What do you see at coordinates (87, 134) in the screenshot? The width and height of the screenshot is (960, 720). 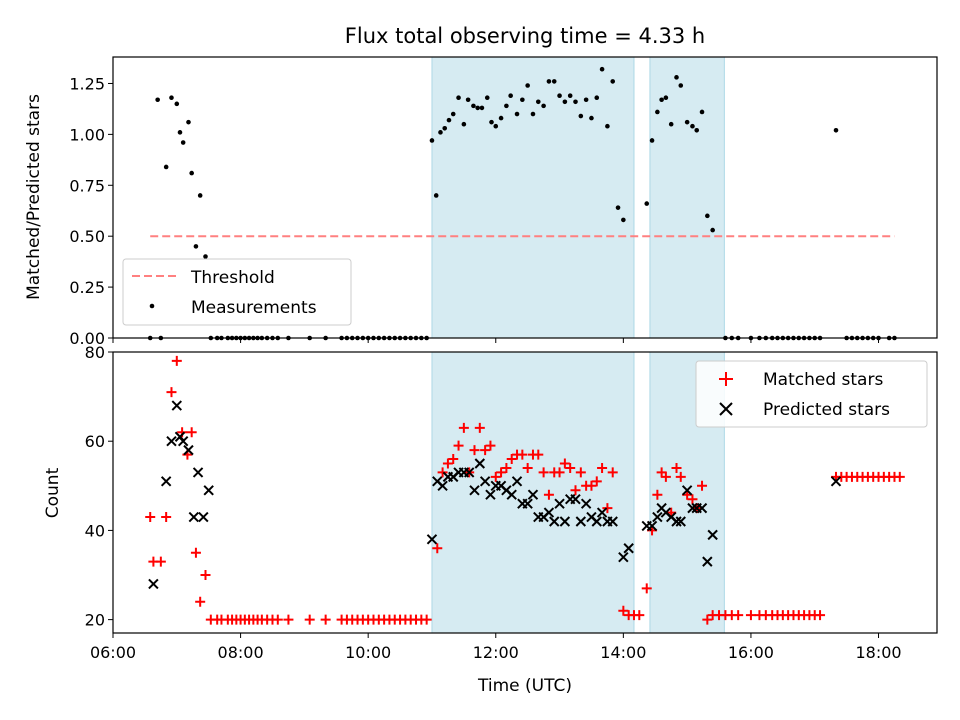 I see `y-tick-label: 1.00` at bounding box center [87, 134].